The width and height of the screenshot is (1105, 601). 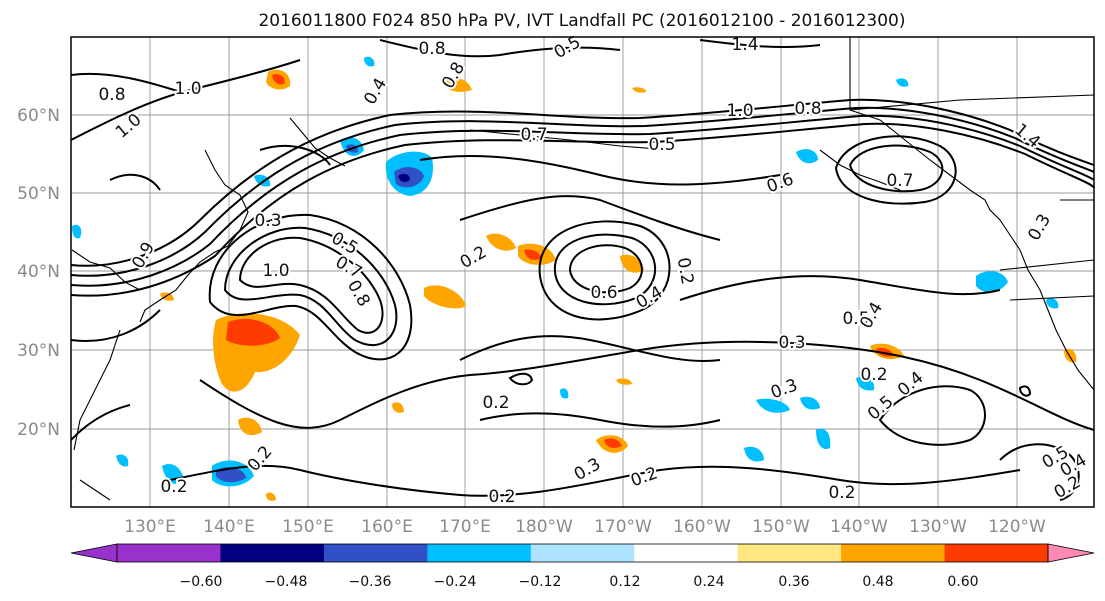 What do you see at coordinates (201, 582) in the screenshot?
I see `colorbar-tick: −0.60` at bounding box center [201, 582].